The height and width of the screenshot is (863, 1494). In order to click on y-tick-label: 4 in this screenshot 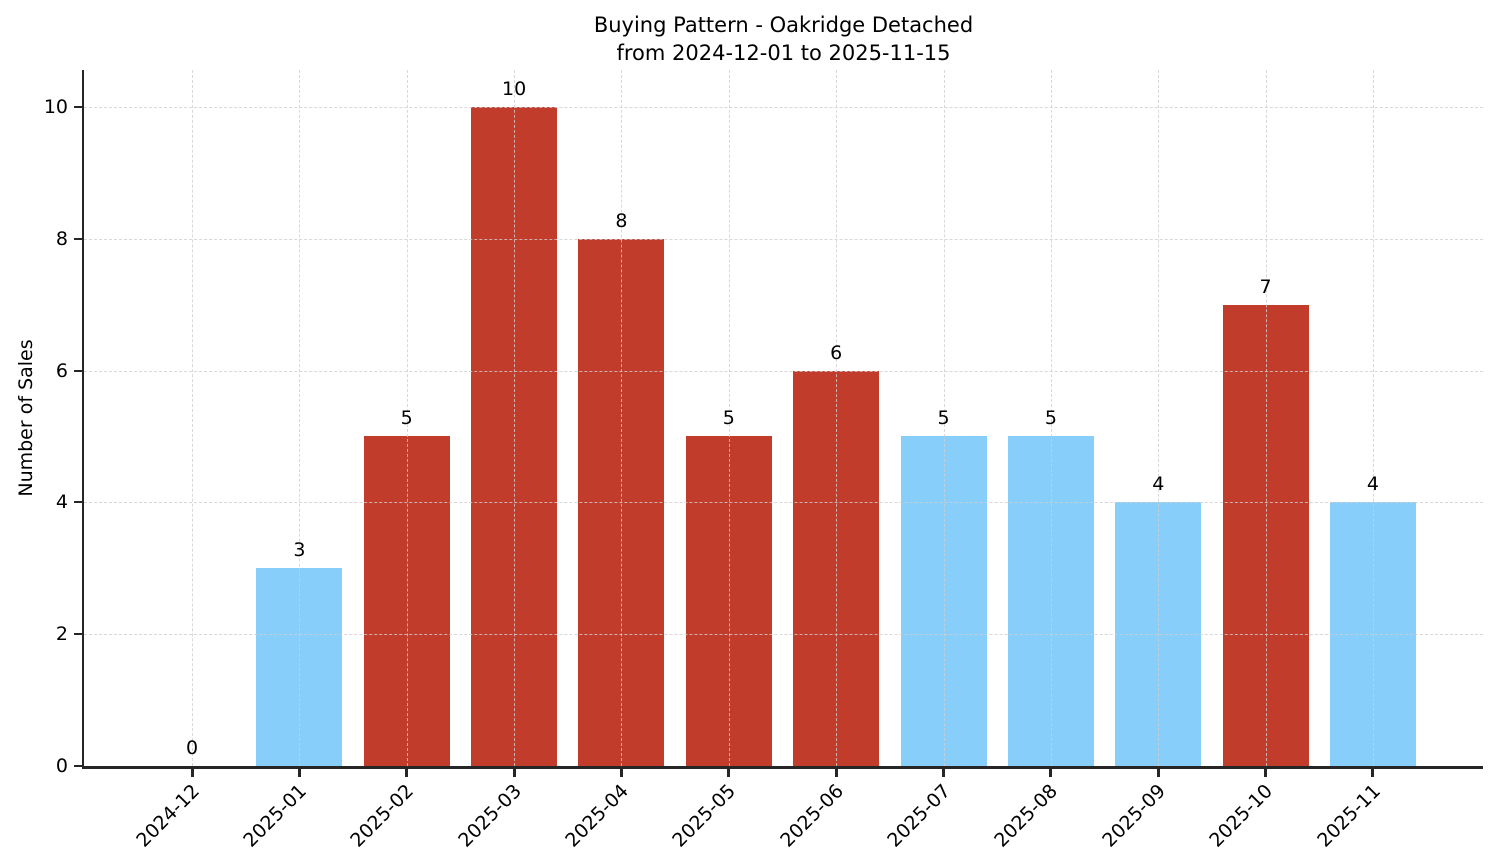, I will do `click(61, 502)`.